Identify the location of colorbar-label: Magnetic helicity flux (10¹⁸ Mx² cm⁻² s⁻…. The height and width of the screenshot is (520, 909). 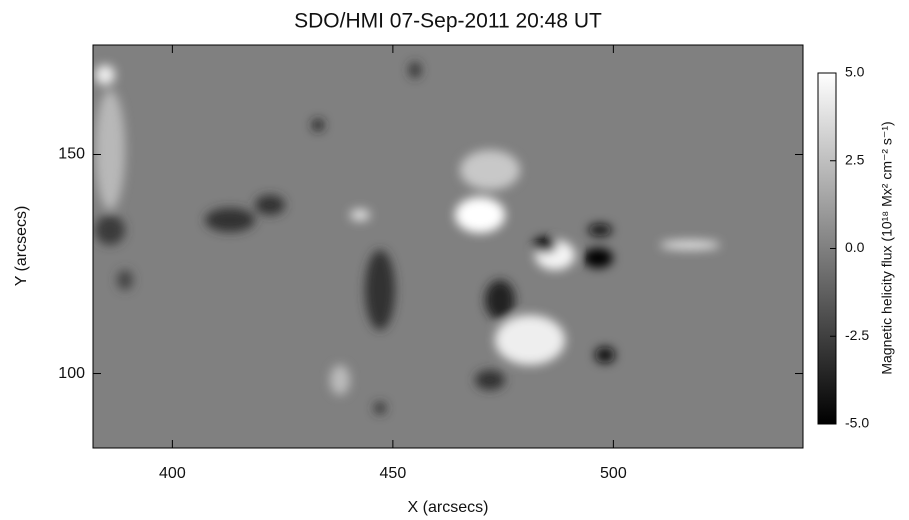
(887, 247).